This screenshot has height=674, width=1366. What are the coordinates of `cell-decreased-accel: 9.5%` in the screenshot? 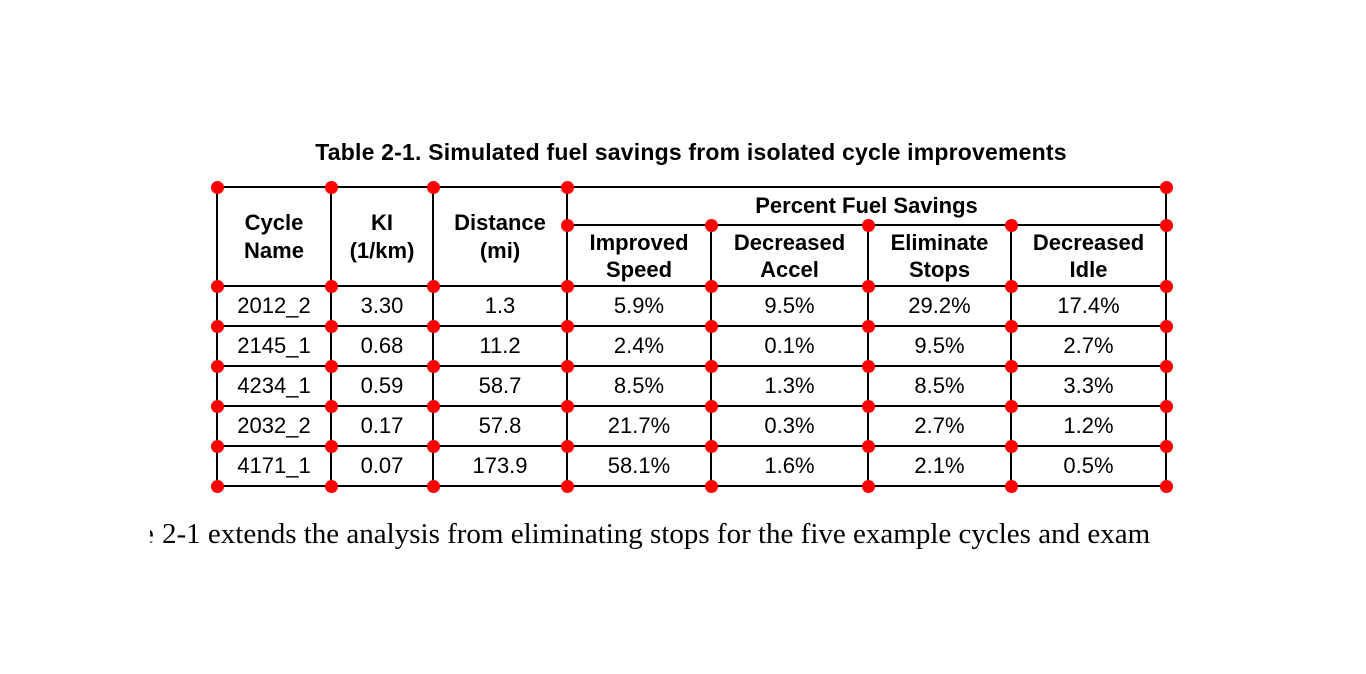 It's located at (789, 306).